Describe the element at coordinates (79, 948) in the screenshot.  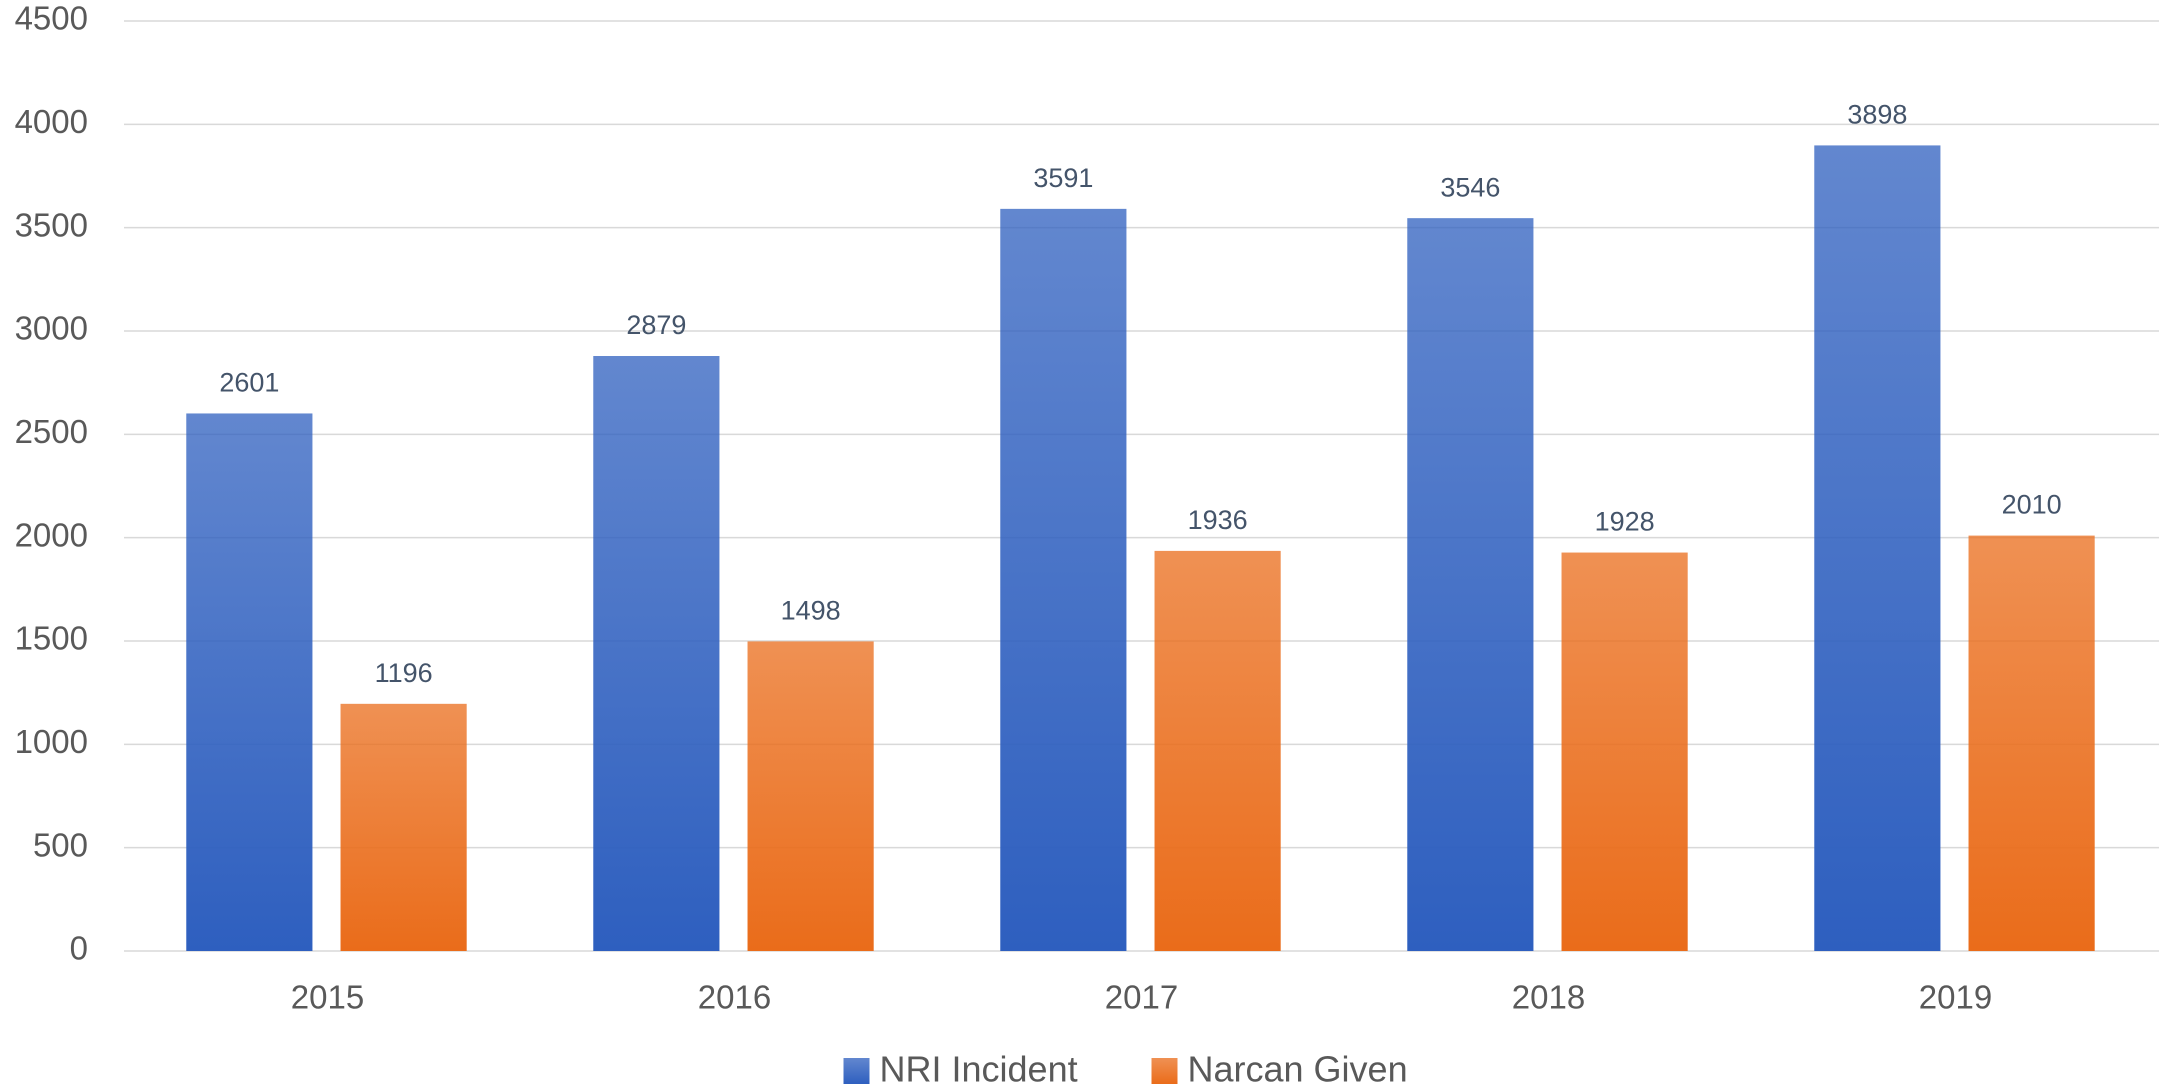
I see `y-tick-label: 0` at that location.